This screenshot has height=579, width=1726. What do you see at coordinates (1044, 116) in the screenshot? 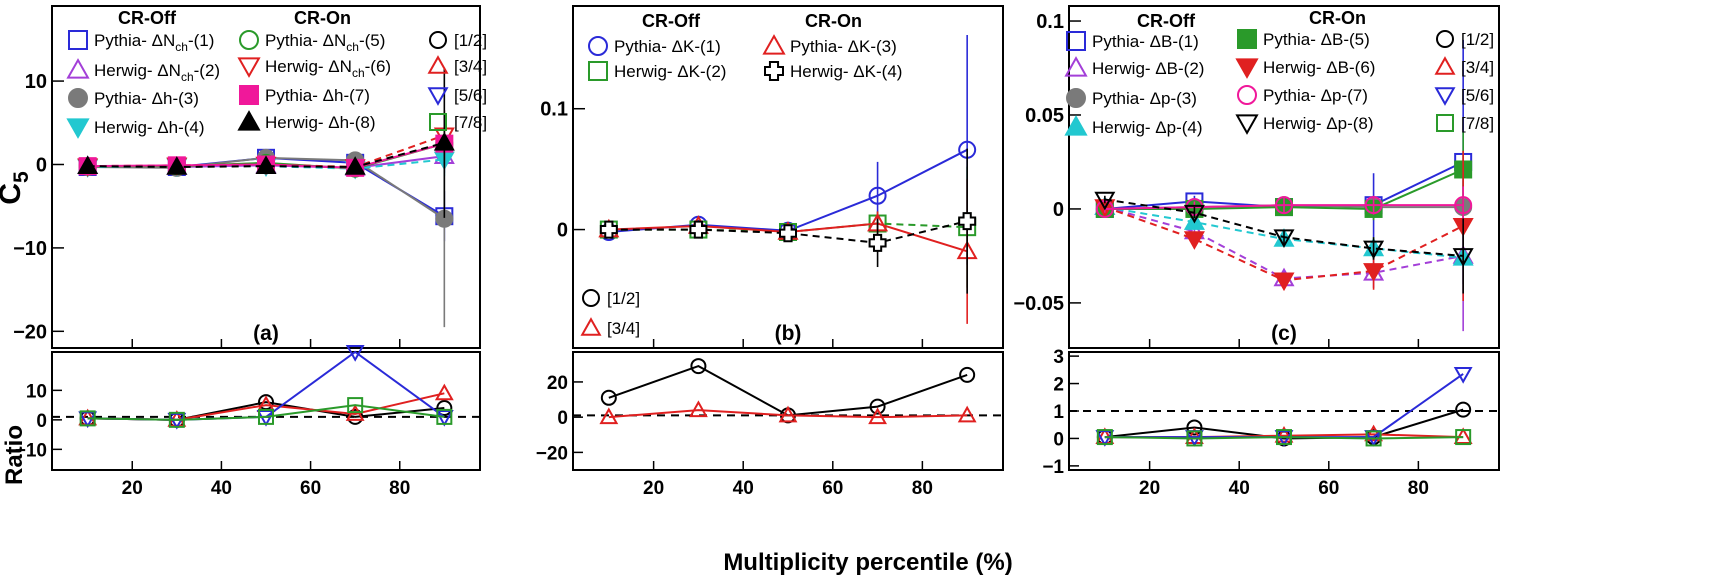
I see `y-tick-label-main: 0.05` at bounding box center [1044, 116].